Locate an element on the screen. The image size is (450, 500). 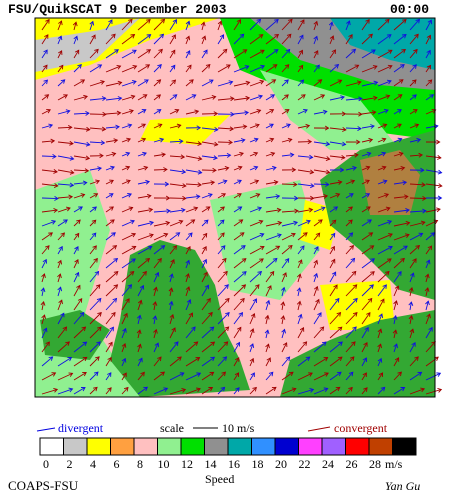
legend-divergent: divergent is located at coordinates (81, 428).